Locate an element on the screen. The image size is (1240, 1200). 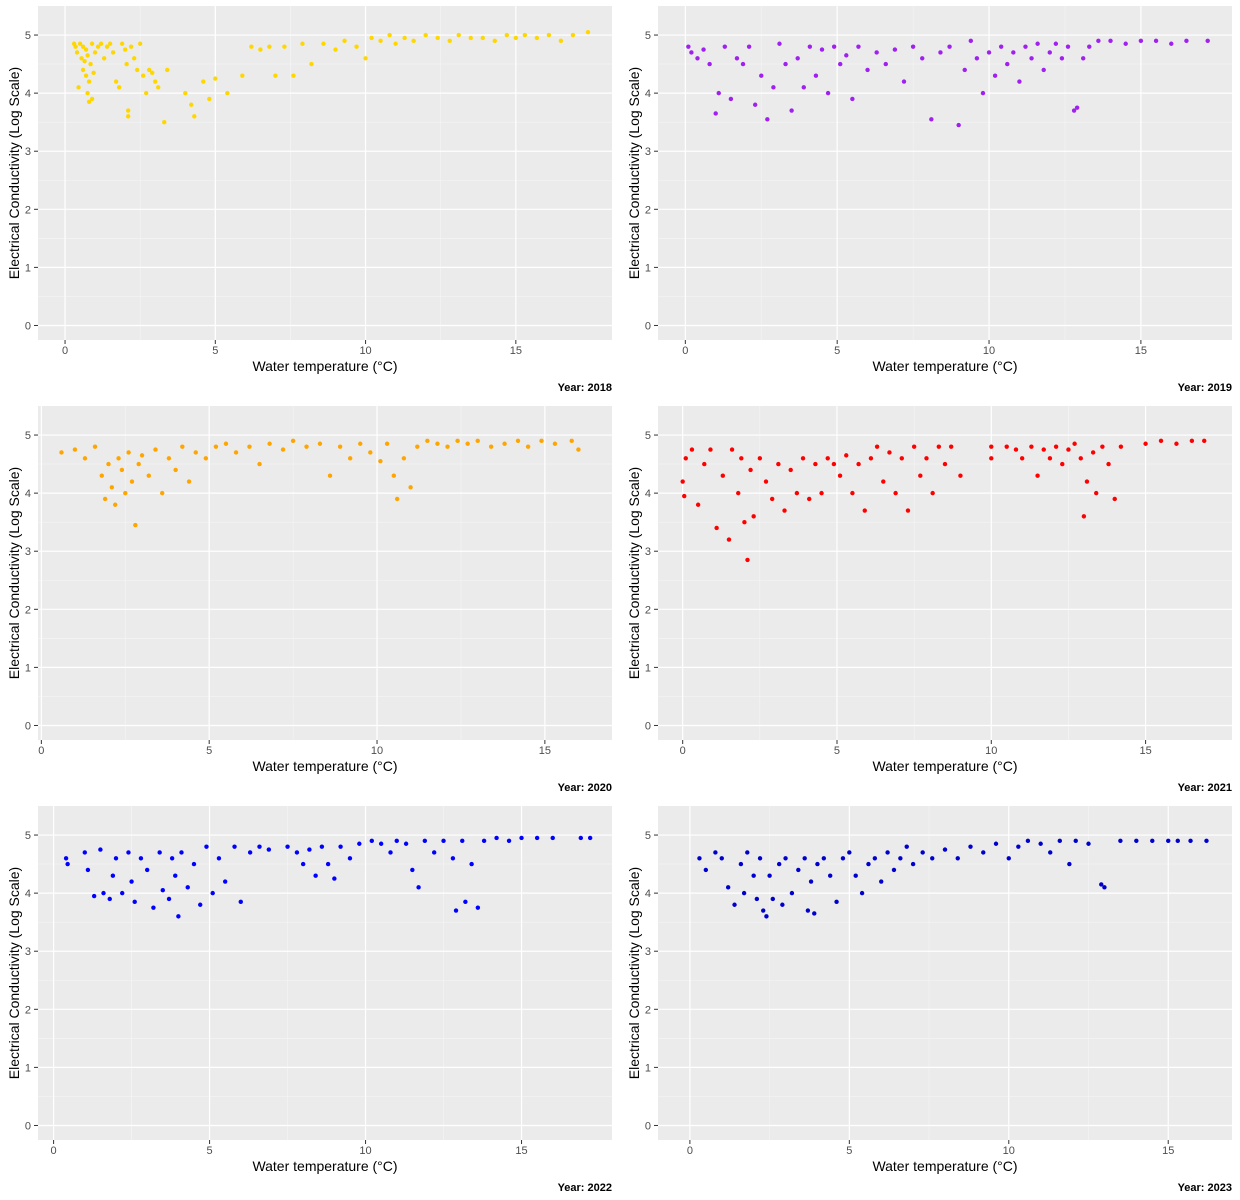
y-tick-label: 0 is located at coordinates (28, 726).